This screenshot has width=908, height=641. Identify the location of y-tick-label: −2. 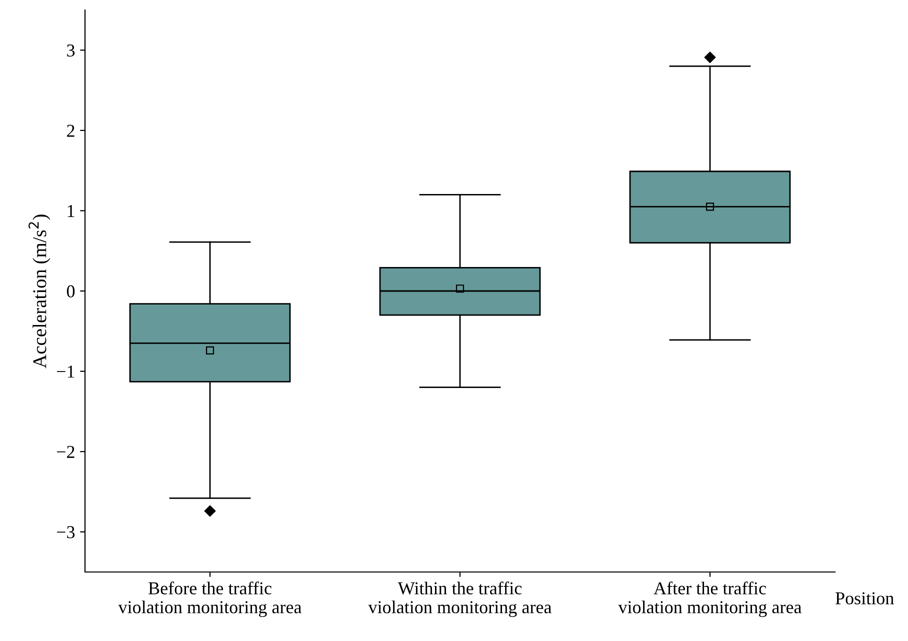
(65, 452).